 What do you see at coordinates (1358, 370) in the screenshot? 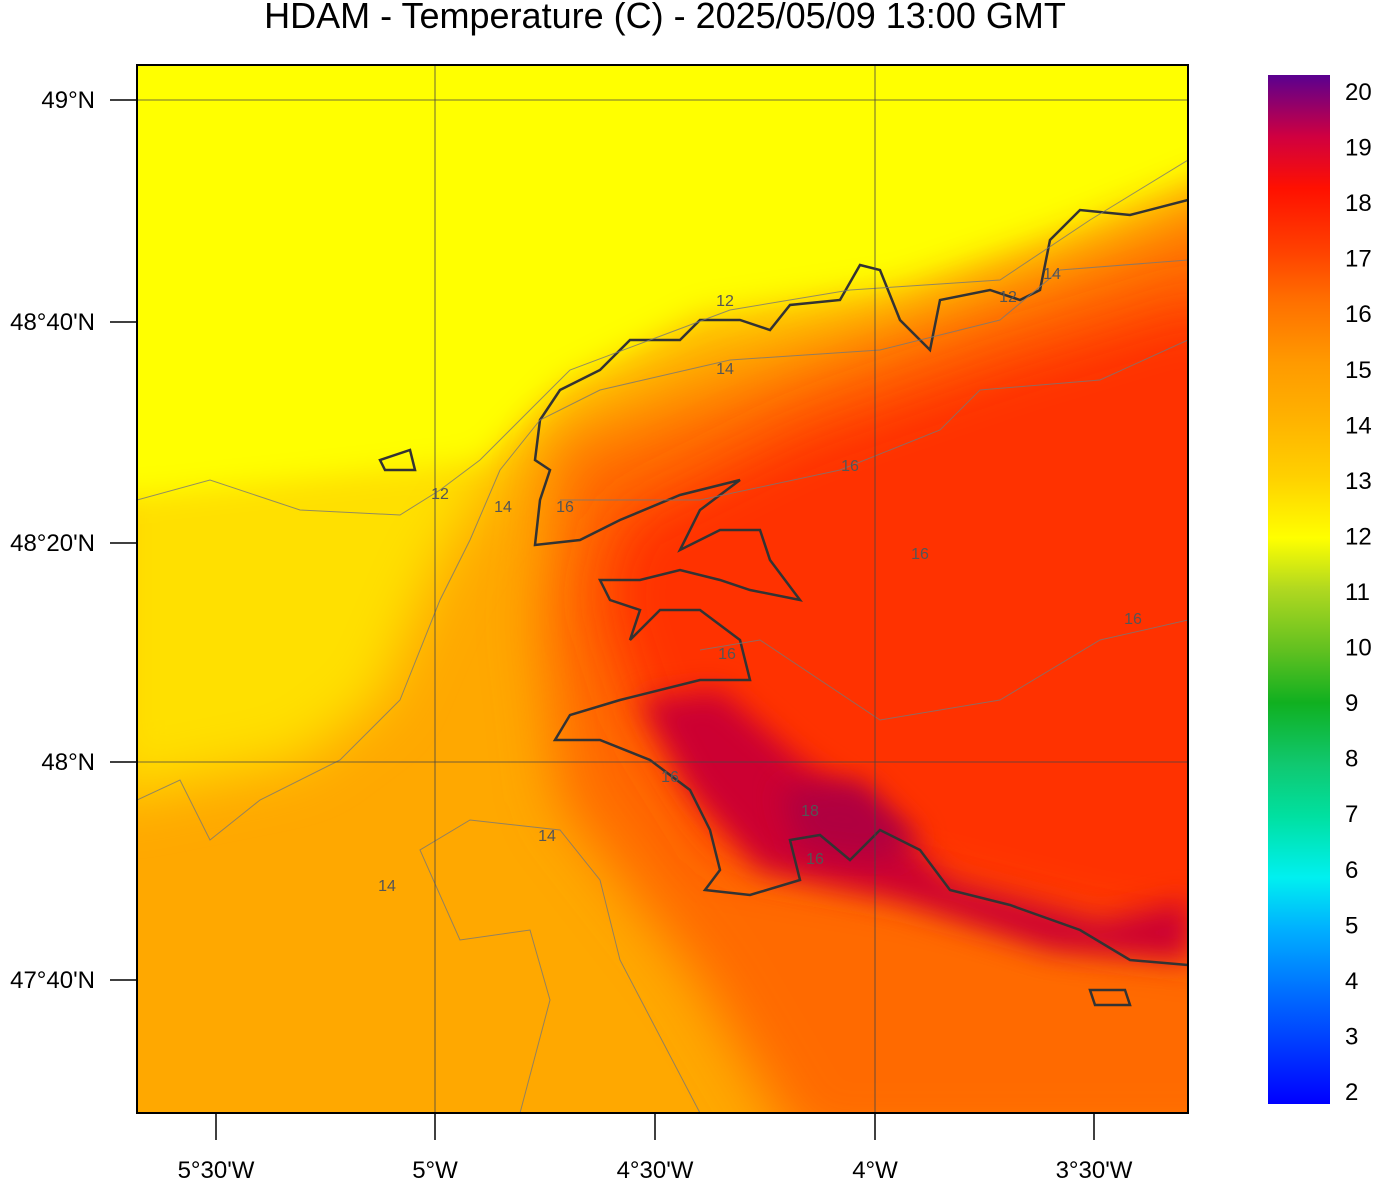
I see `colorbar-label: 15` at bounding box center [1358, 370].